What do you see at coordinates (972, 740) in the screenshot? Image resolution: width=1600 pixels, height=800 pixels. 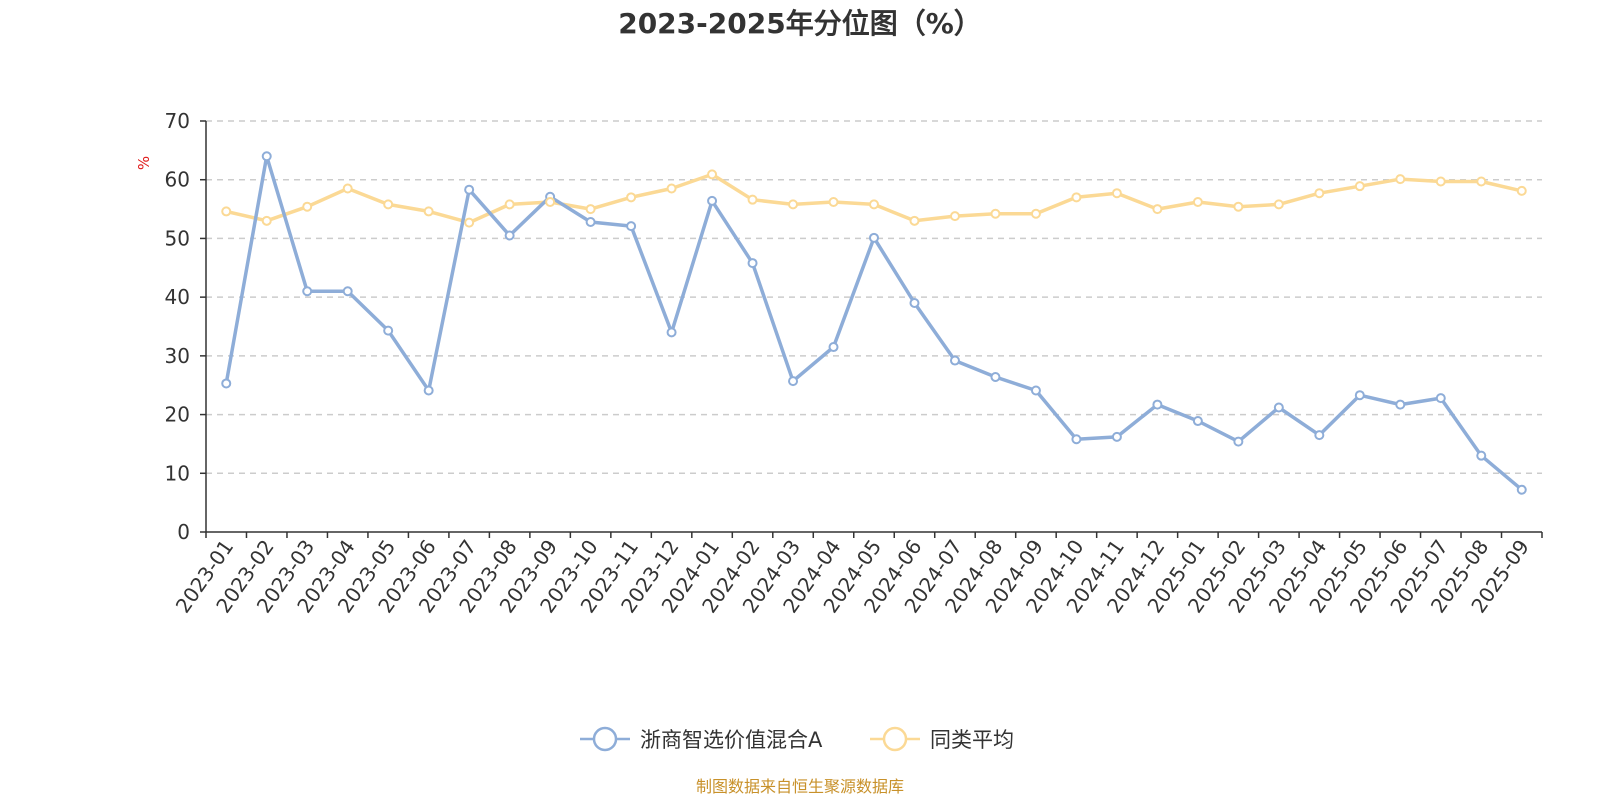 I see `legend-label: 同类平均` at bounding box center [972, 740].